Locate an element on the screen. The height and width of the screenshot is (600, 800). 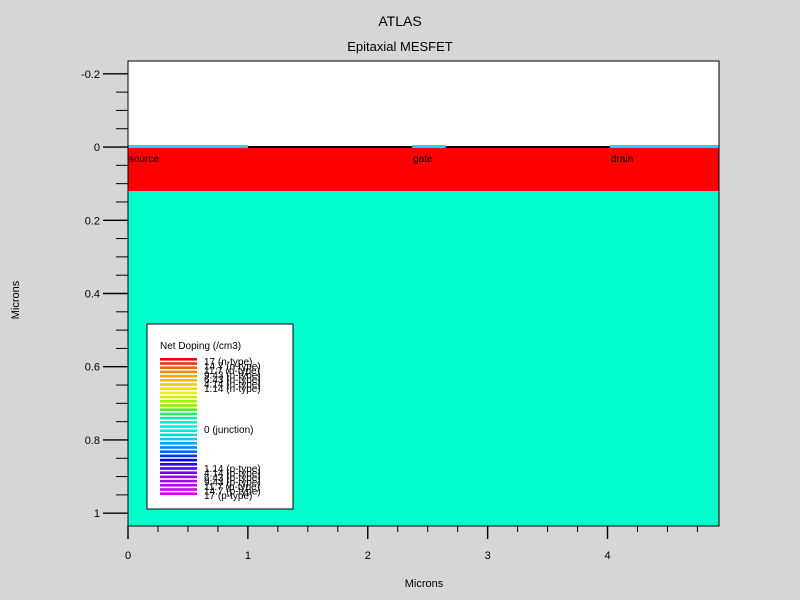
legend-label-n-type: 9.43 (n-type) is located at coordinates (232, 376).